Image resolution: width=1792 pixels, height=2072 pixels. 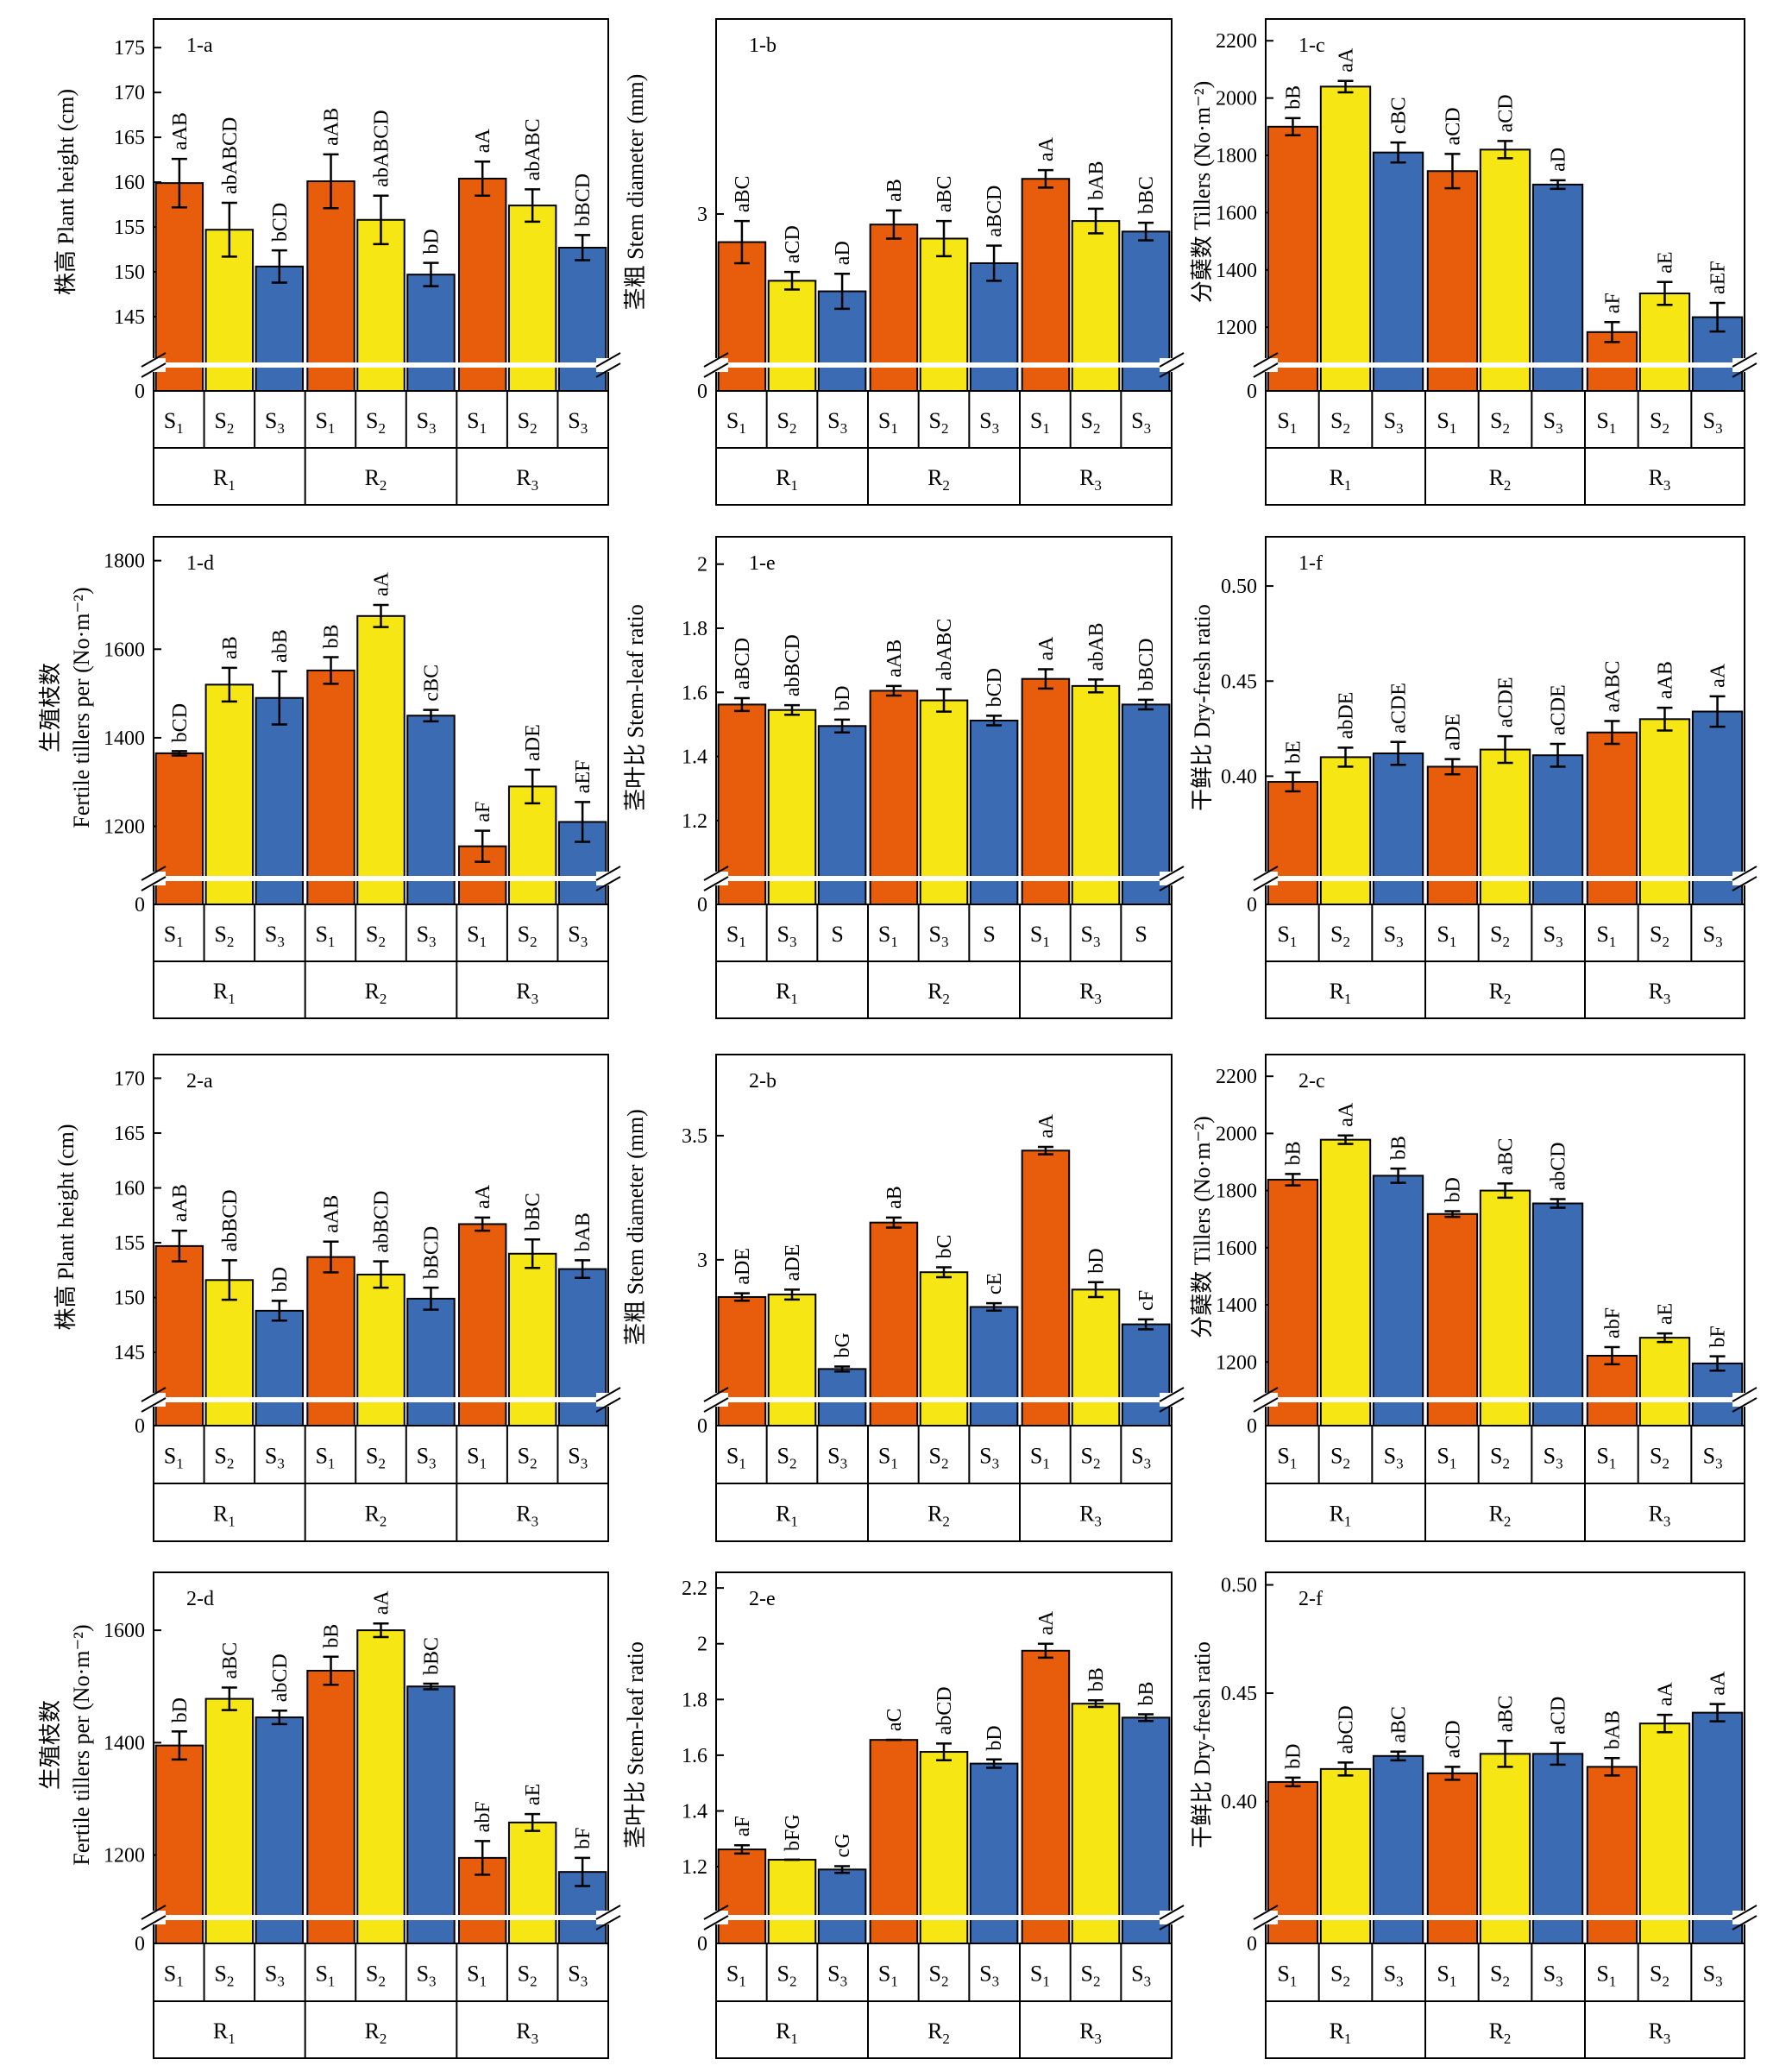 What do you see at coordinates (1239, 587) in the screenshot?
I see `y-tick-label: 0.50` at bounding box center [1239, 587].